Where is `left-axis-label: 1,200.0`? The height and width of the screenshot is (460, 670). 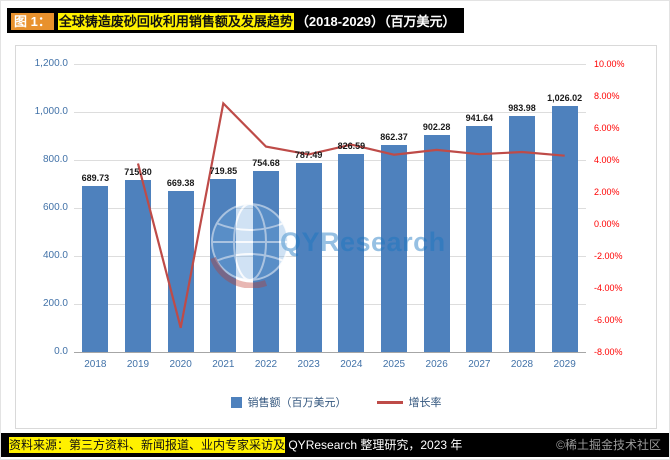
left-axis-label: 1,200.0 is located at coordinates (51, 63).